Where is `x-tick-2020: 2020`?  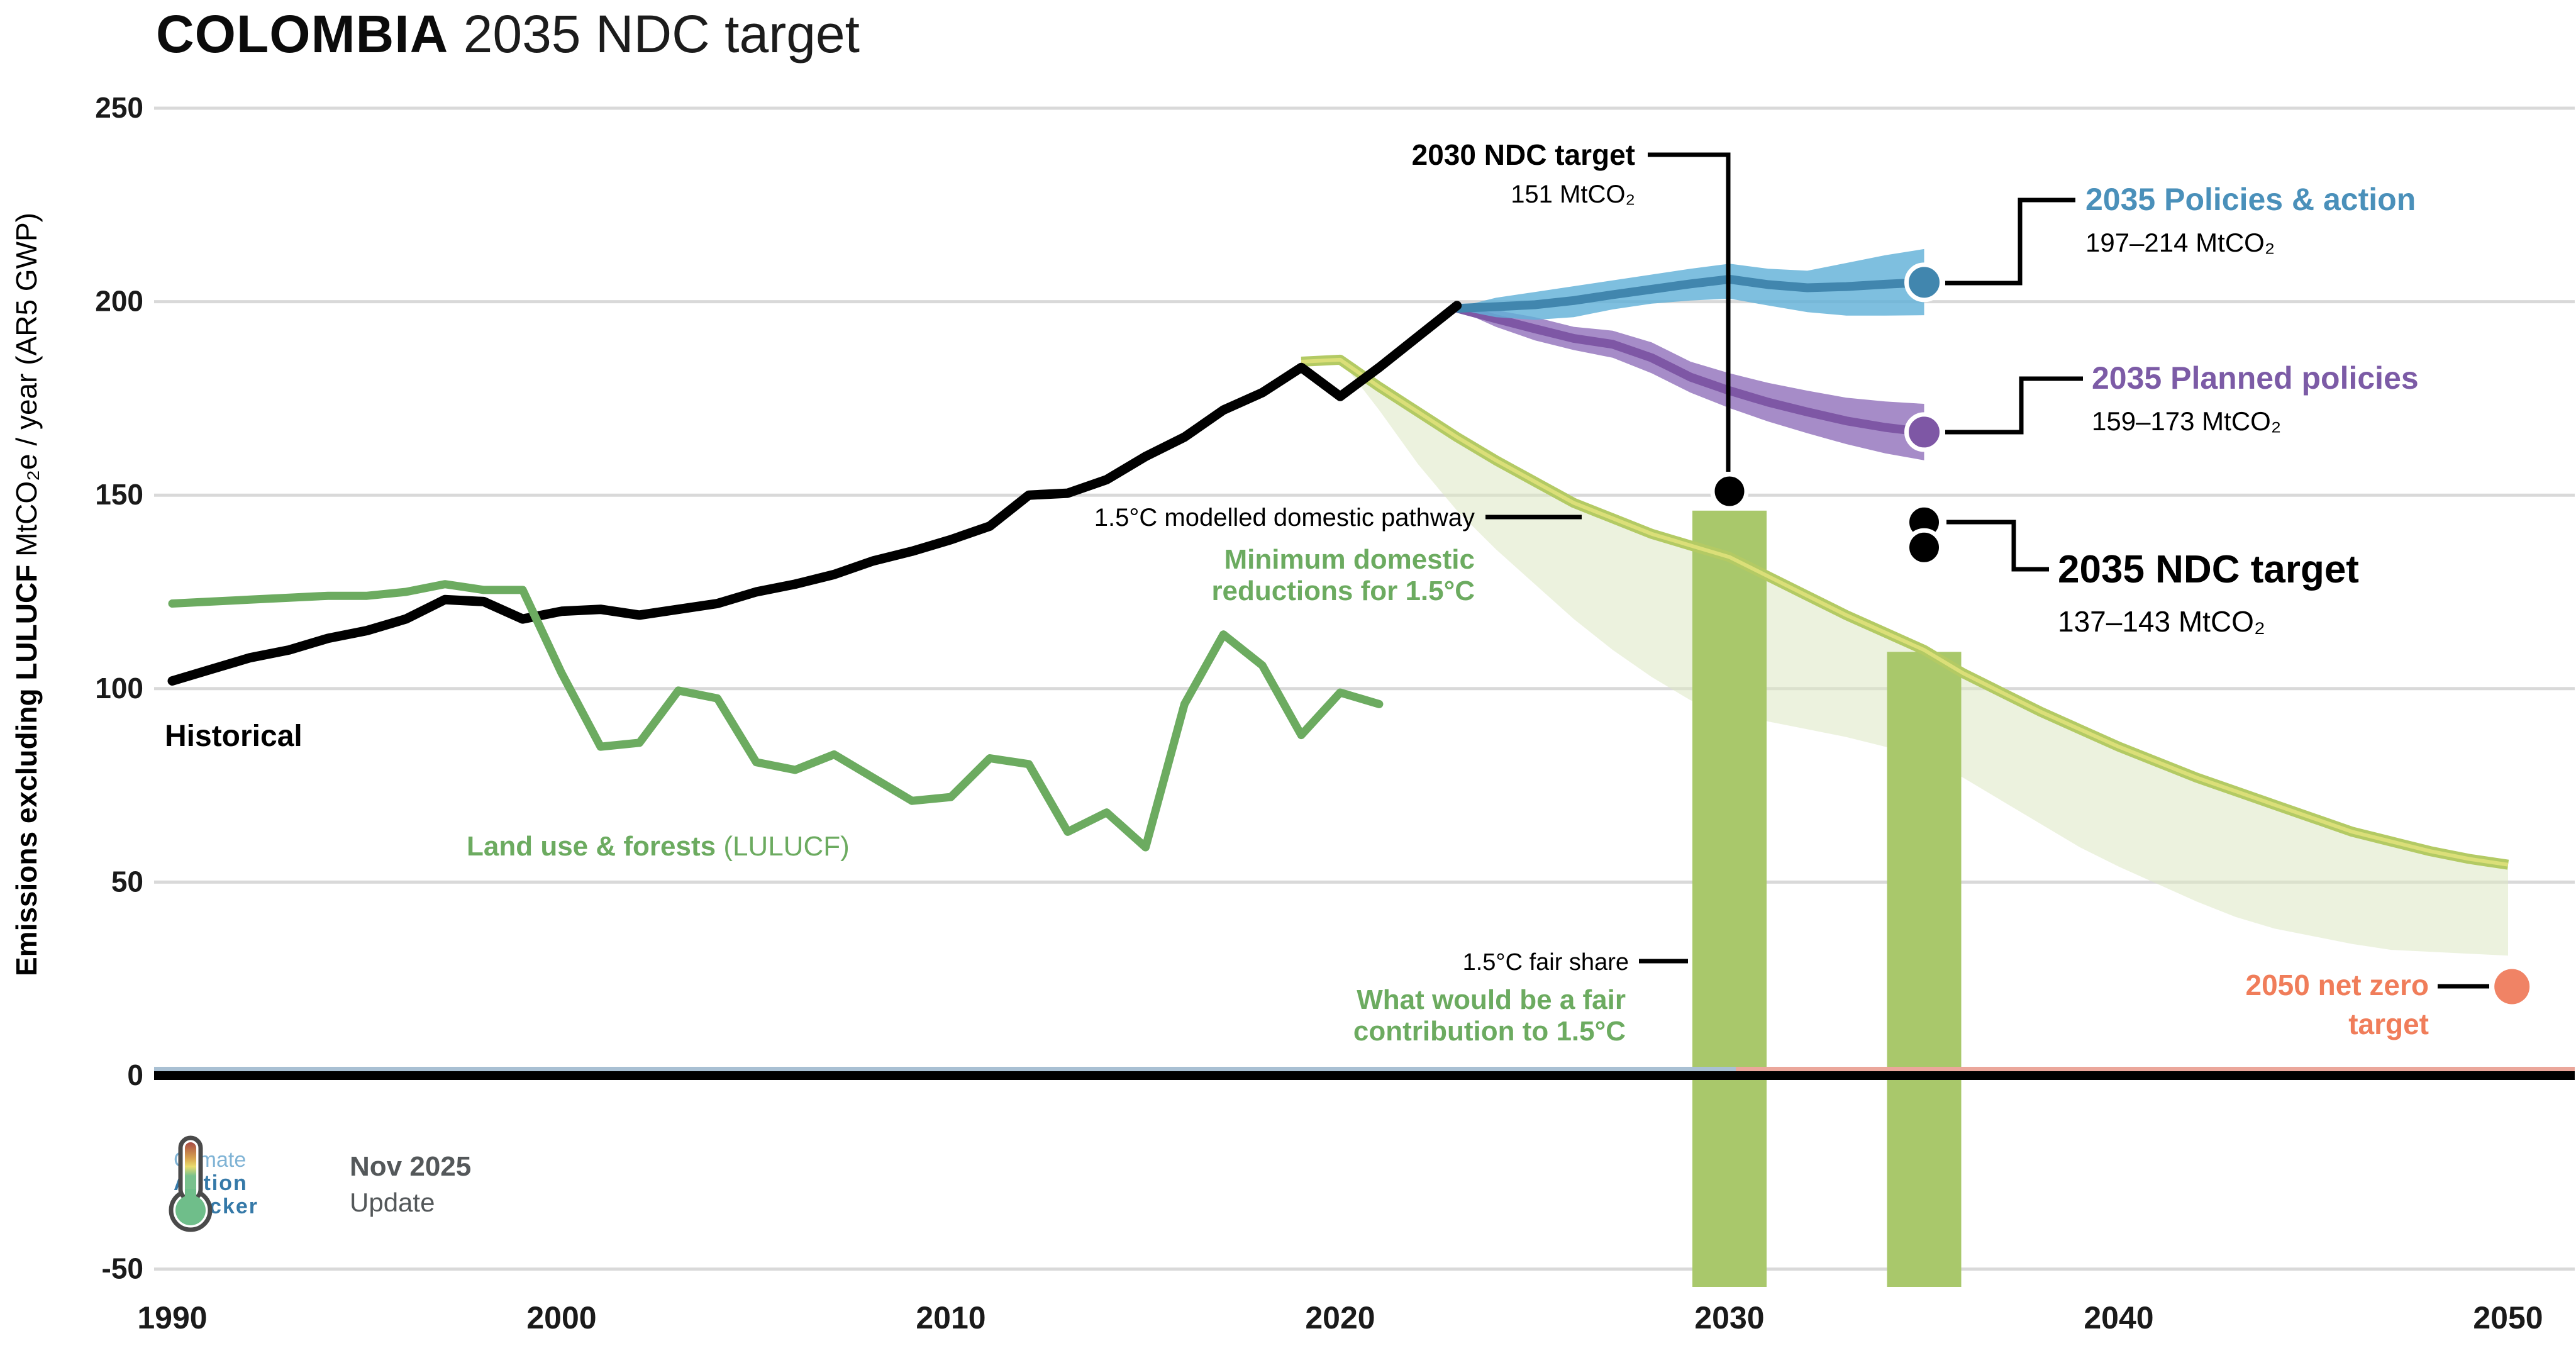 x-tick-2020: 2020 is located at coordinates (1340, 1317).